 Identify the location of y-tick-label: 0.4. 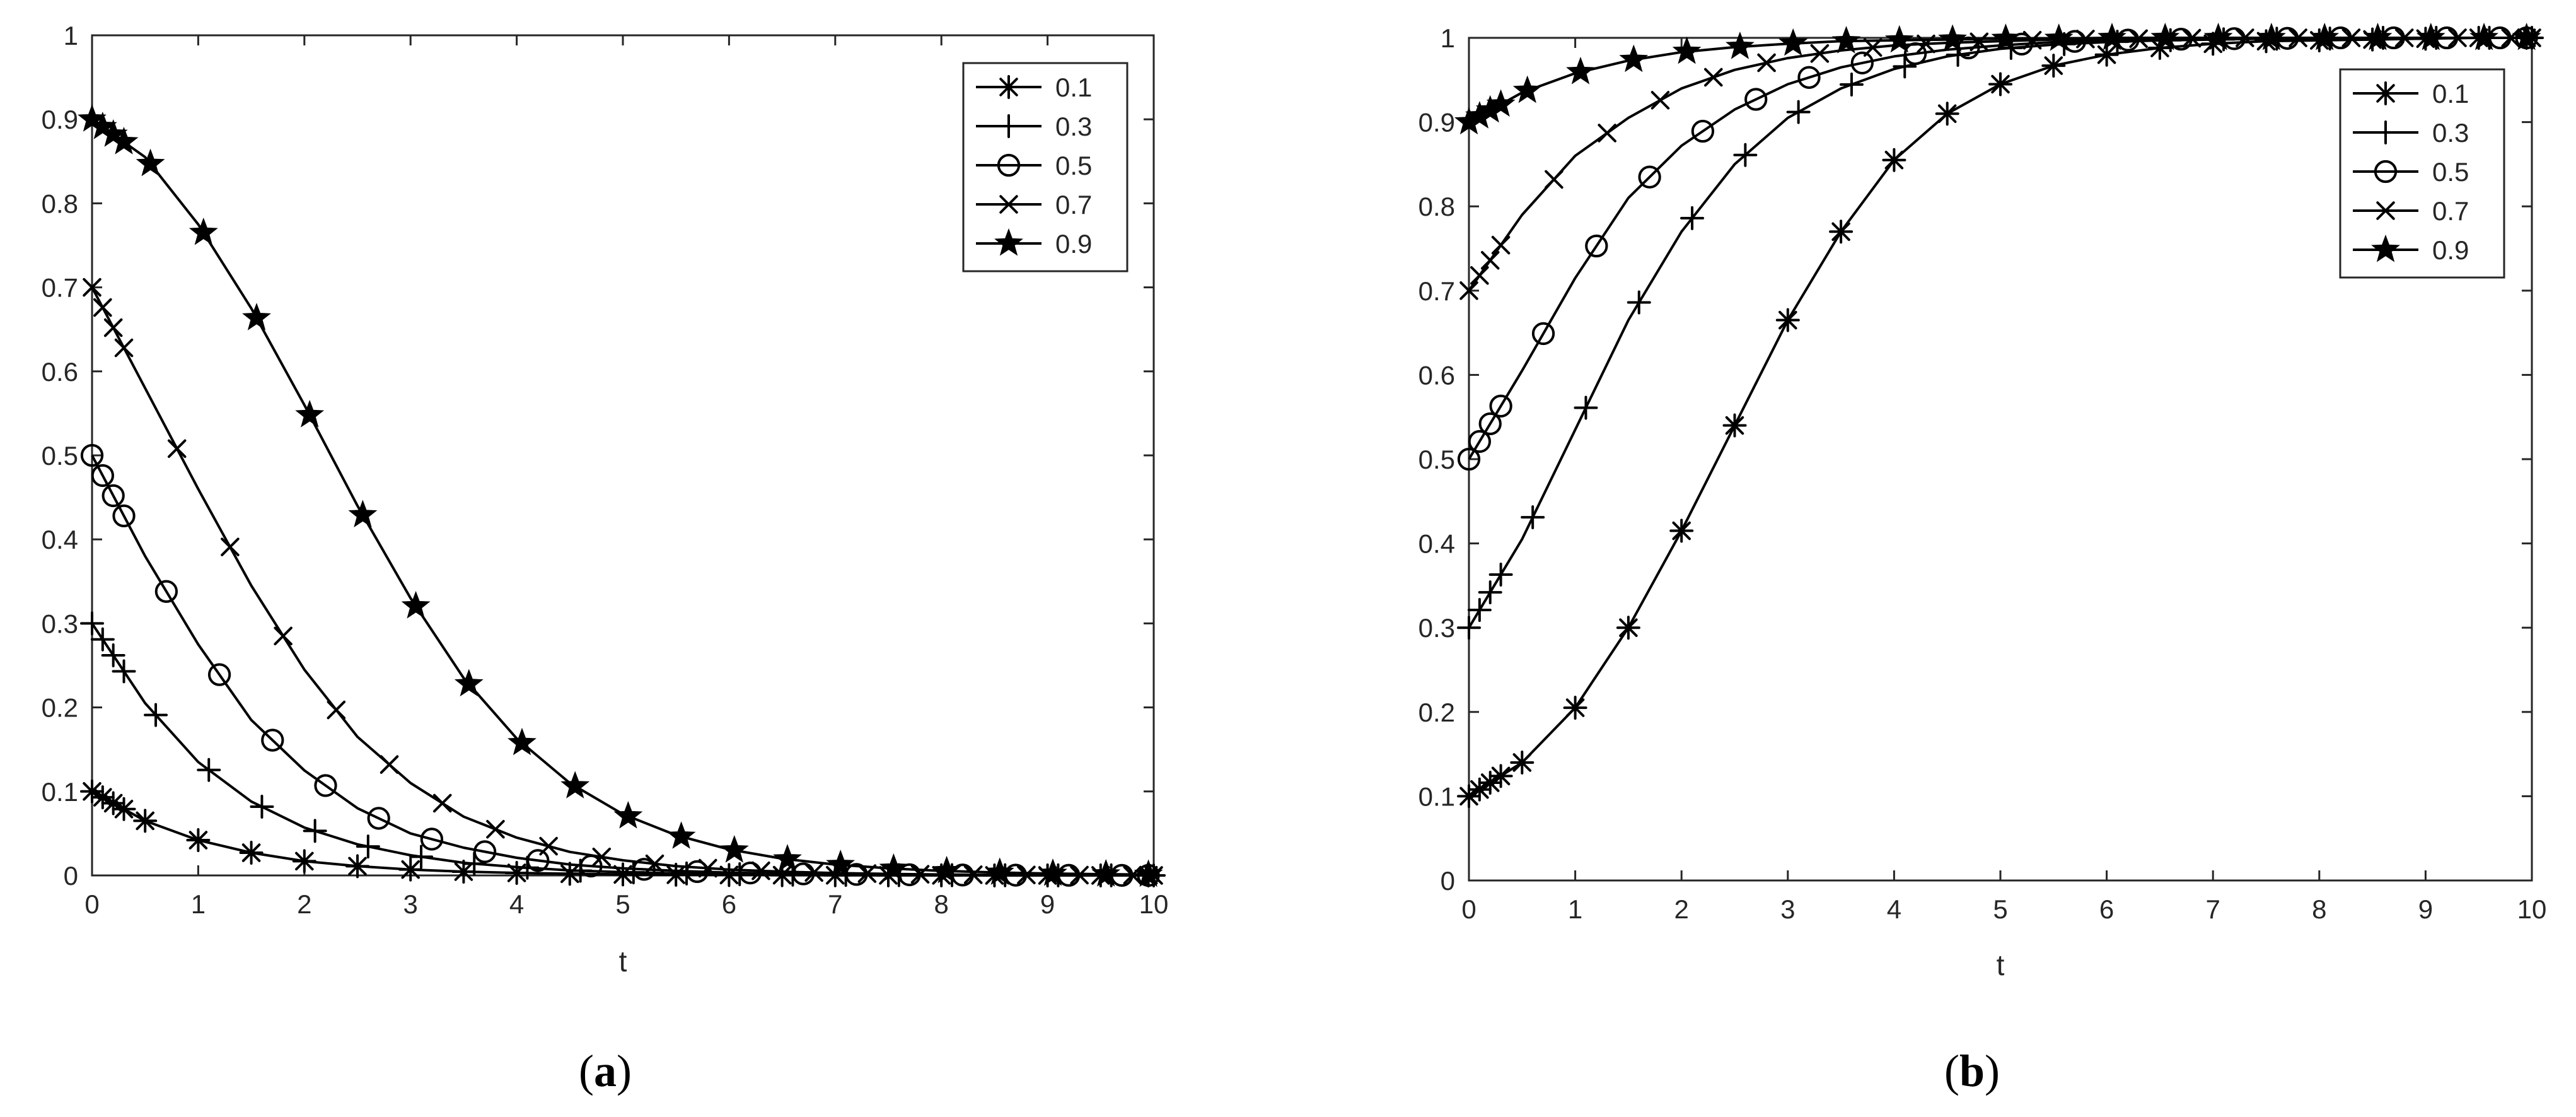
(60, 539).